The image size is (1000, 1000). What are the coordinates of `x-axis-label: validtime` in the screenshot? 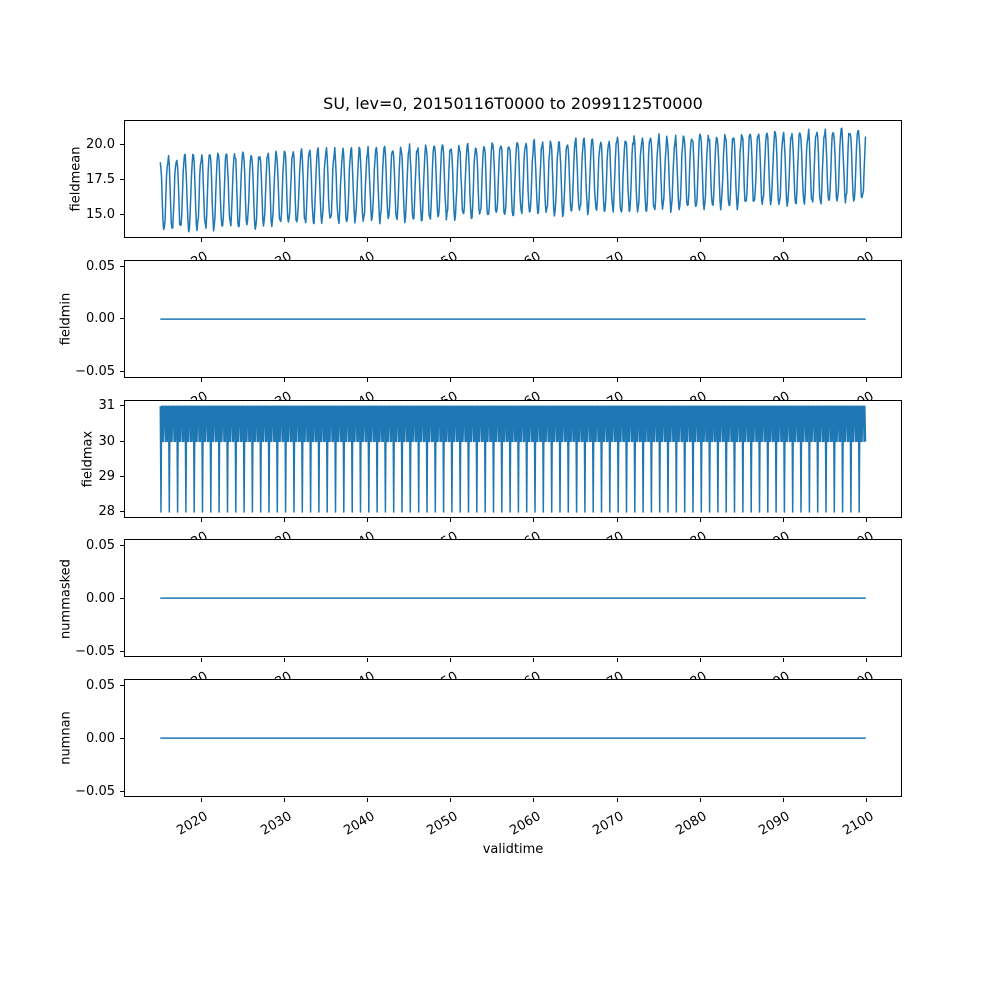 It's located at (513, 849).